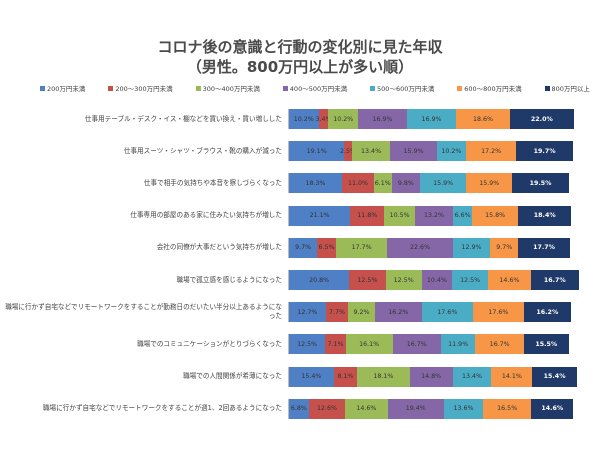 The image size is (600, 450). Describe the element at coordinates (382, 183) in the screenshot. I see `value-label: 6.1%` at that location.